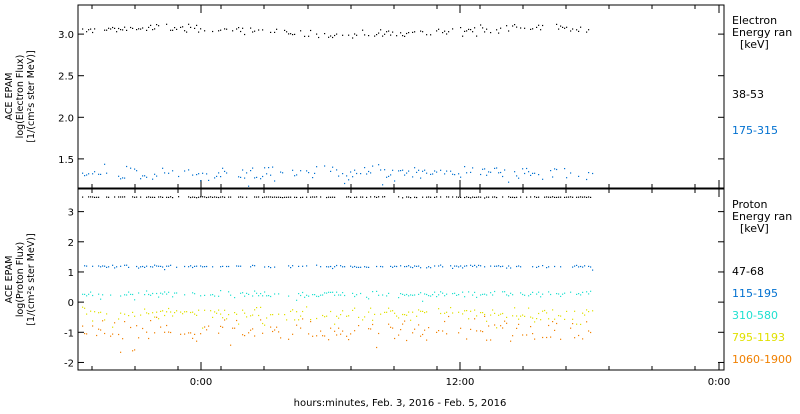 The height and width of the screenshot is (414, 800). What do you see at coordinates (20, 97) in the screenshot?
I see `y-axis-label: log(Electron Flux)` at bounding box center [20, 97].